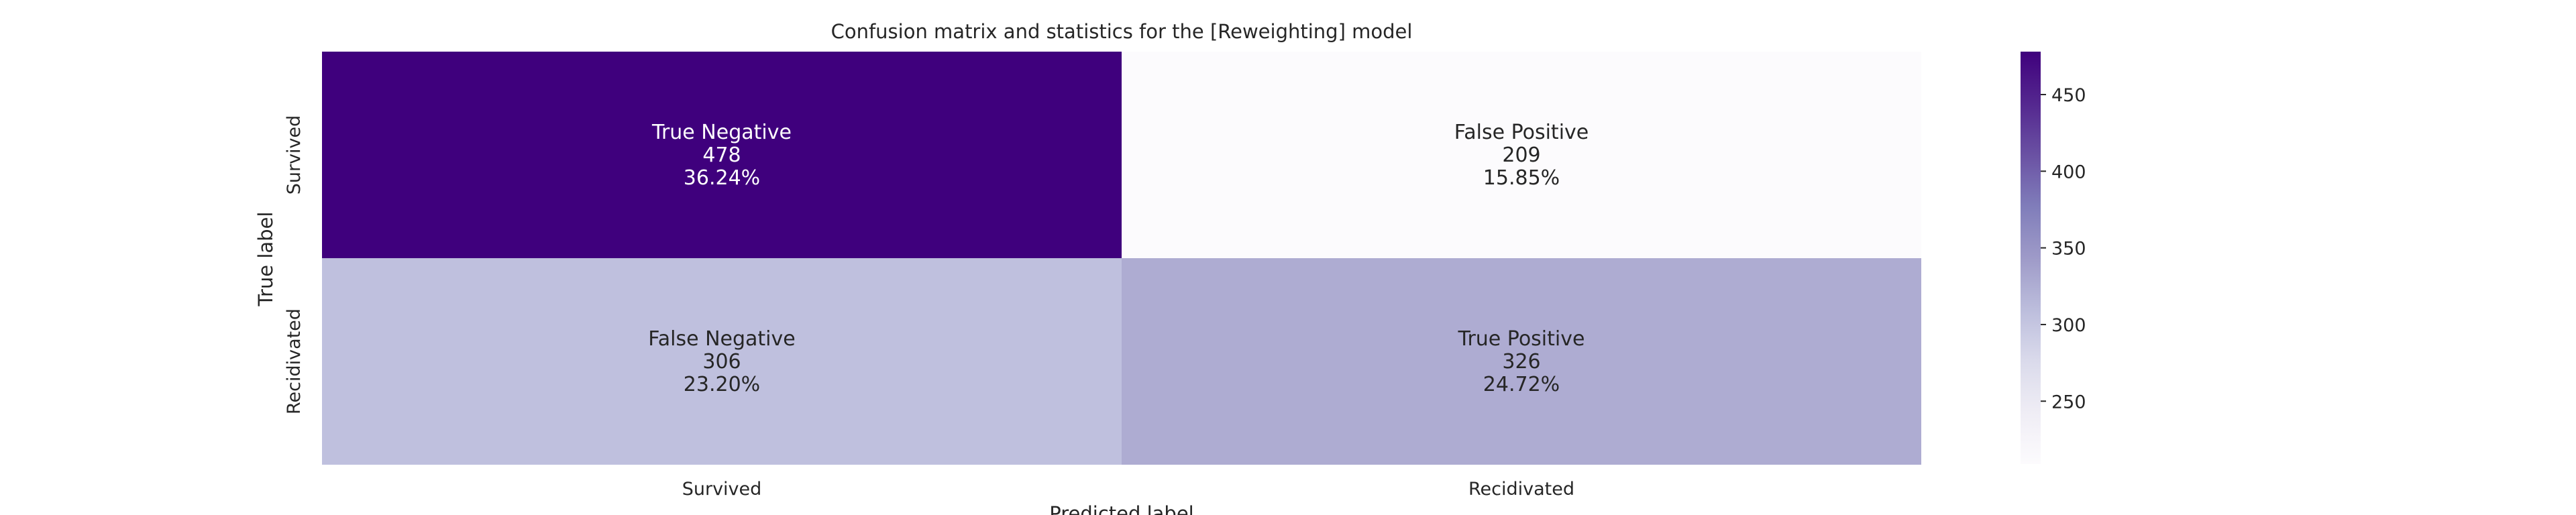  Describe the element at coordinates (722, 384) in the screenshot. I see `cell-percent-label: 23.20%` at that location.